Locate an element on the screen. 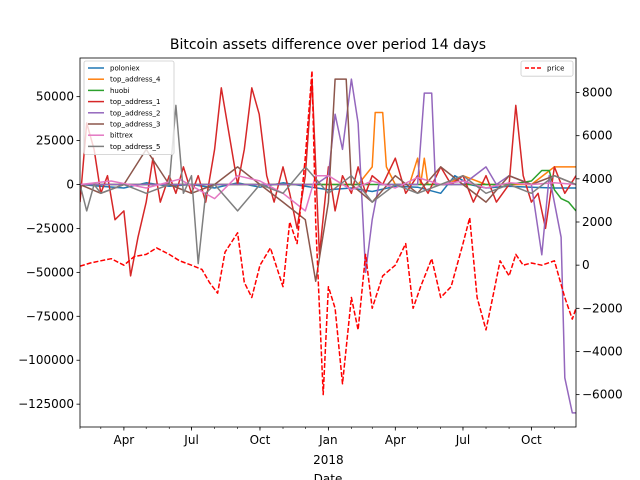  y-right-tick-label: −6000 is located at coordinates (602, 395).